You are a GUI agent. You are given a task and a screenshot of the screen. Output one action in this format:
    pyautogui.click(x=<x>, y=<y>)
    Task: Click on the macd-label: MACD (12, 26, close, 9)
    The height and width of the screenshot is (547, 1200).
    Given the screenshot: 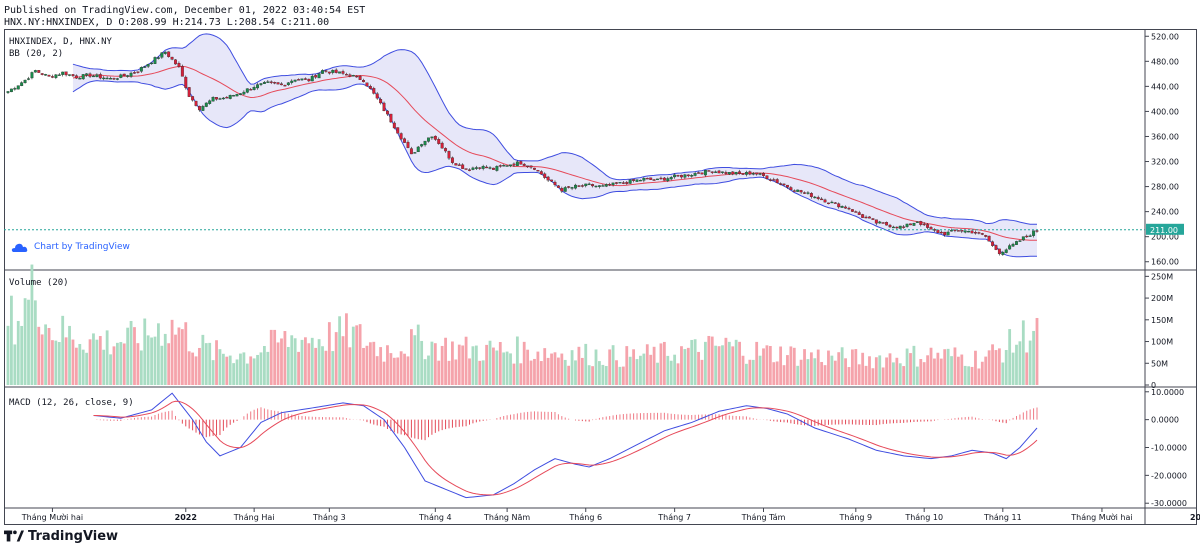 What is the action you would take?
    pyautogui.click(x=71, y=403)
    